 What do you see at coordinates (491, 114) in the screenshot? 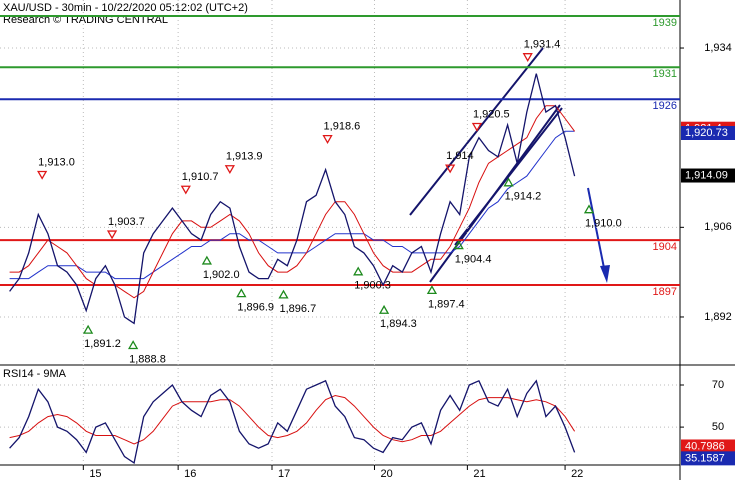
I see `high-label: 1,920.5` at bounding box center [491, 114].